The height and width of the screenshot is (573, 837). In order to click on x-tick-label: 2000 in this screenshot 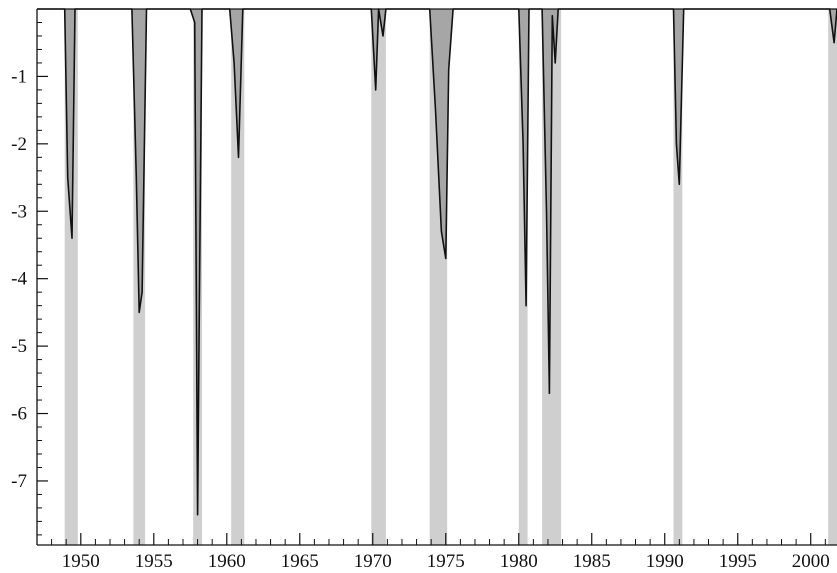, I will do `click(811, 561)`.